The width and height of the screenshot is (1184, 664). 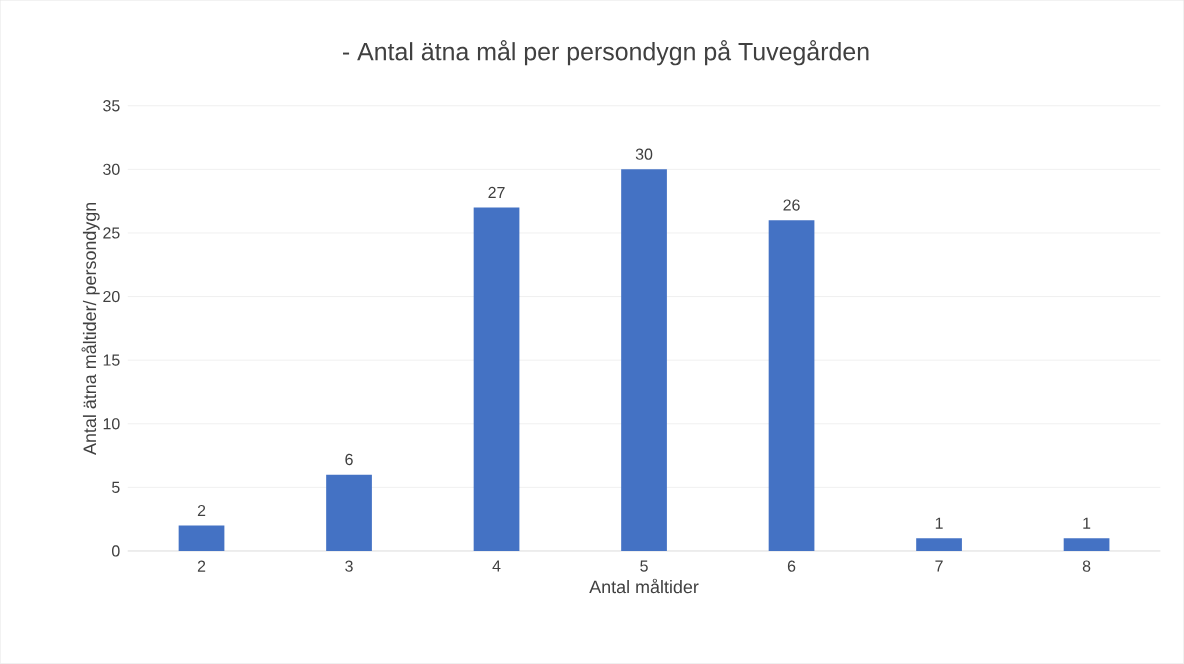 What do you see at coordinates (111, 360) in the screenshot?
I see `y-tick-label: 15` at bounding box center [111, 360].